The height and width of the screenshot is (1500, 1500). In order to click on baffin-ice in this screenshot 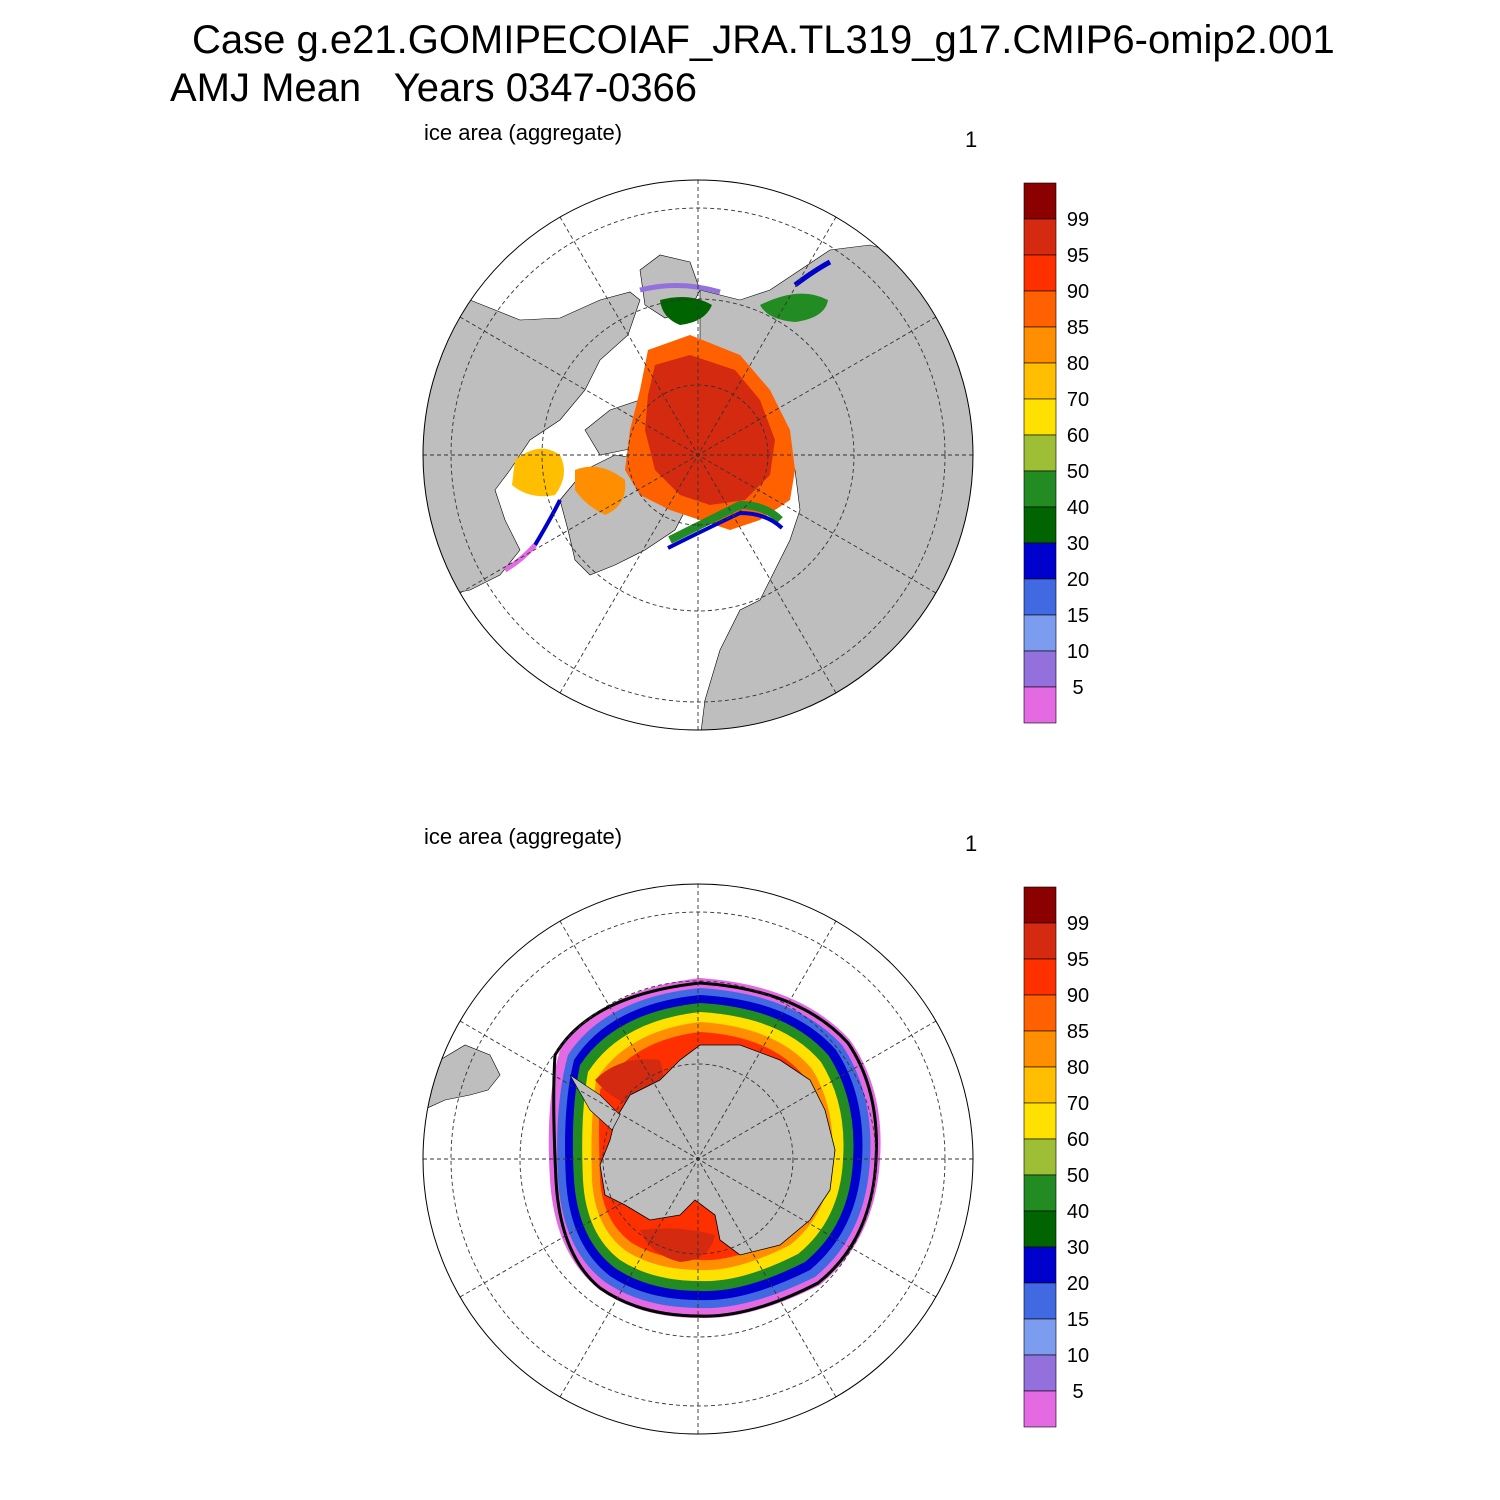, I will do `click(600, 490)`.